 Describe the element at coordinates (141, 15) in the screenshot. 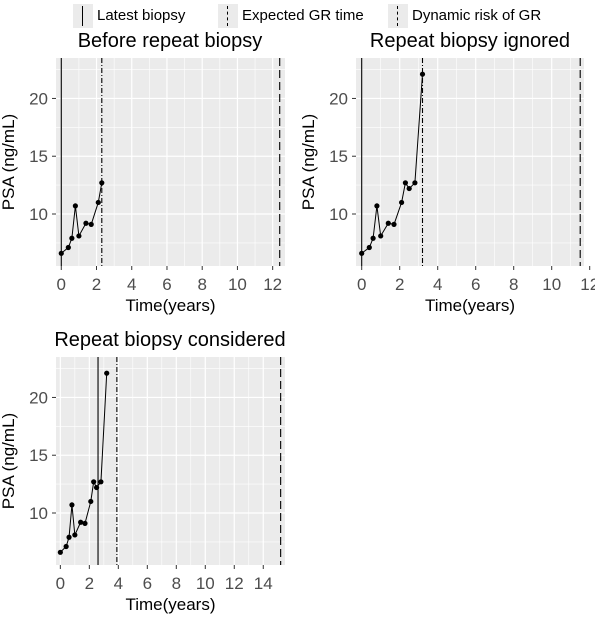

I see `legend-label: Latest biopsy` at that location.